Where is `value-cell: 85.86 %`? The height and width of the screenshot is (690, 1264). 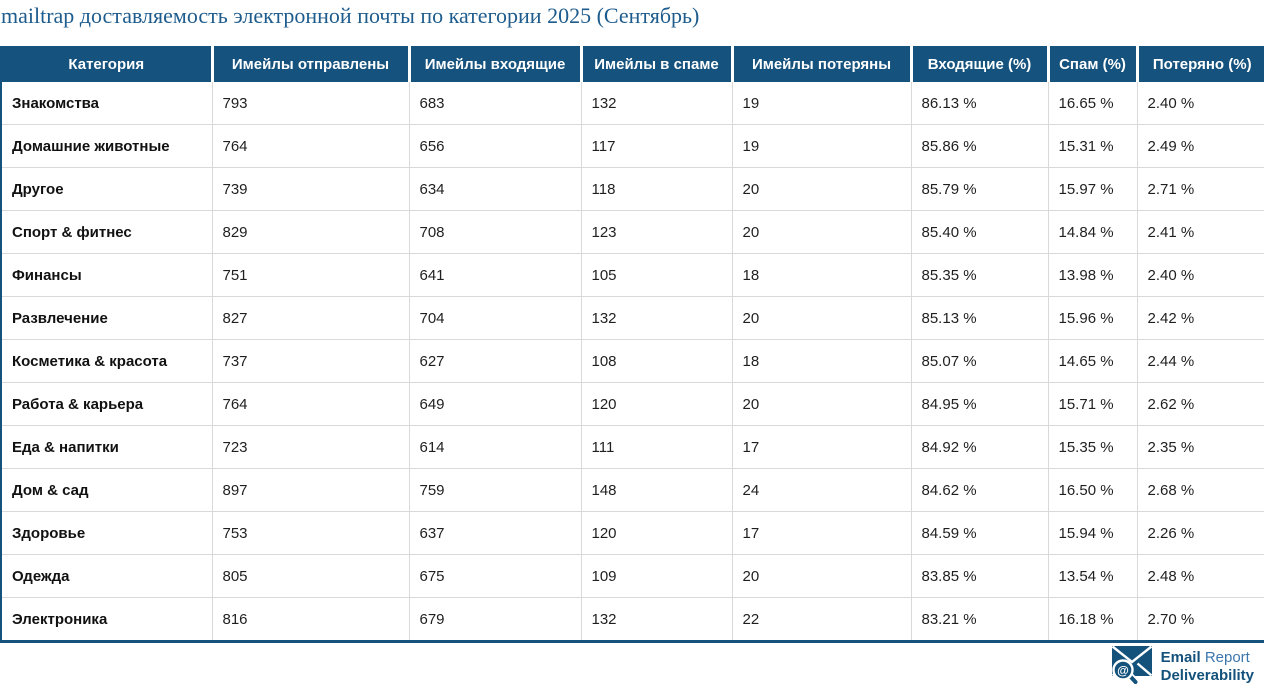 value-cell: 85.86 % is located at coordinates (979, 146).